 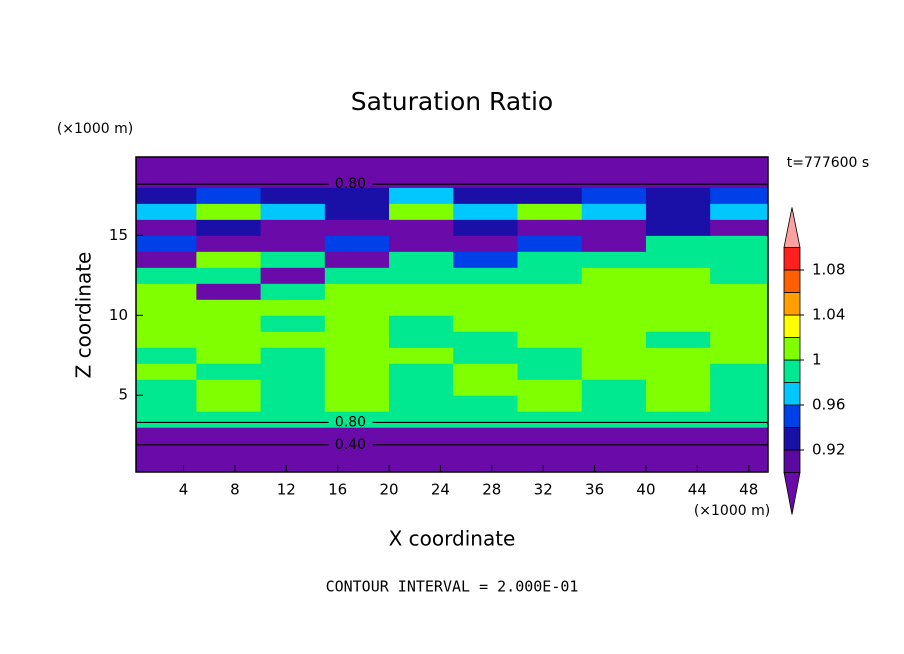 I want to click on contour-label: 0.80, so click(x=350, y=184).